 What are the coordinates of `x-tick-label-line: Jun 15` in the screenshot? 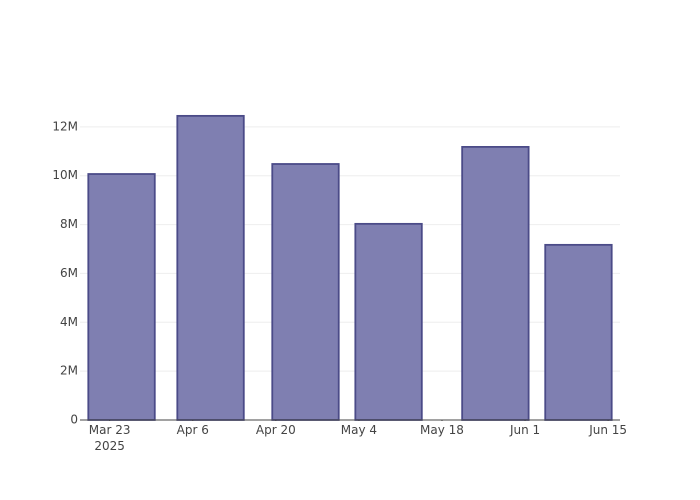 It's located at (607, 430).